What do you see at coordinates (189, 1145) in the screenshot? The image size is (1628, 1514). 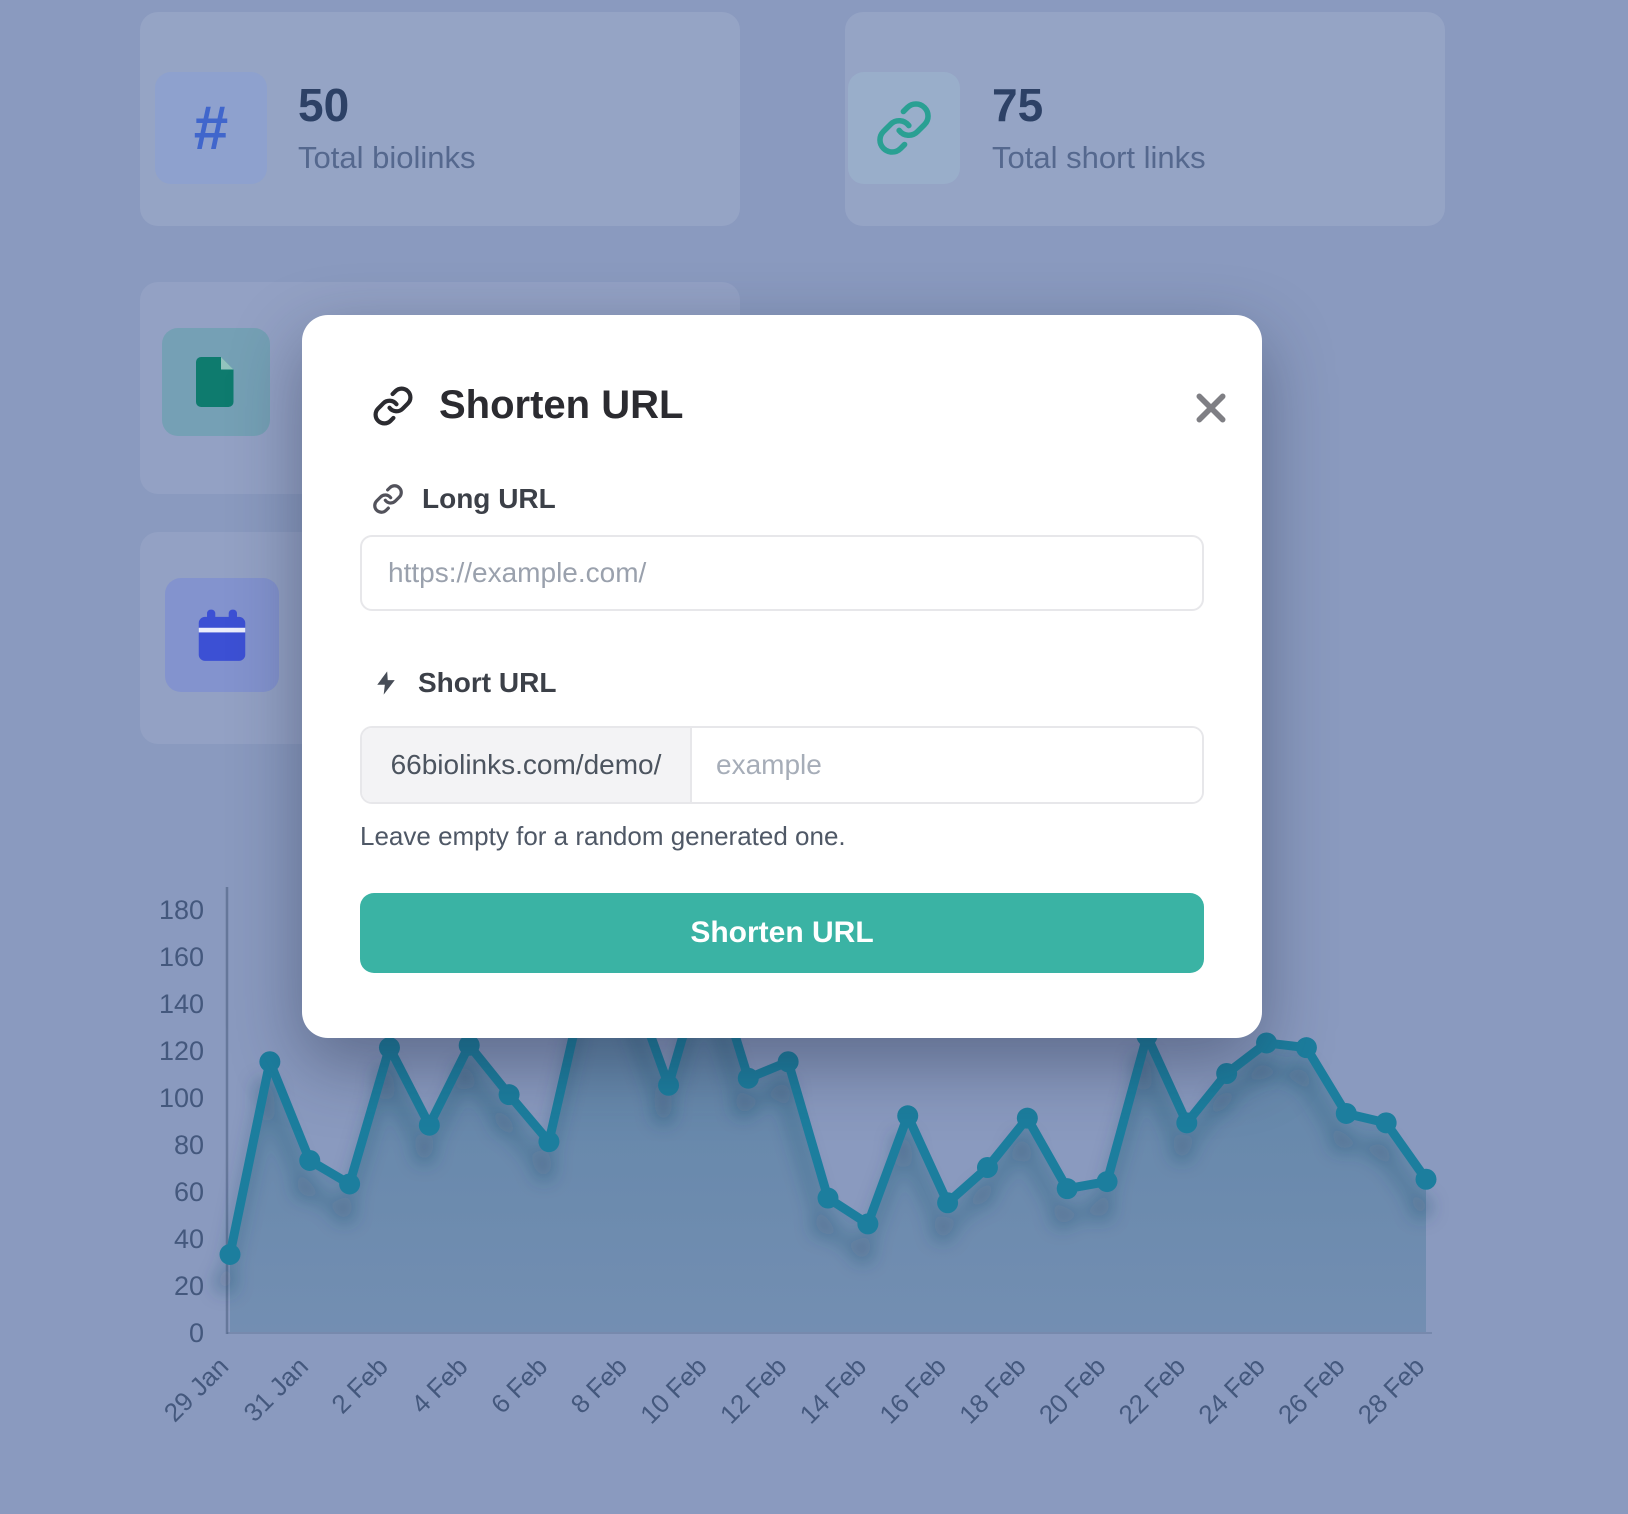 I see `y-tick-label: 80` at bounding box center [189, 1145].